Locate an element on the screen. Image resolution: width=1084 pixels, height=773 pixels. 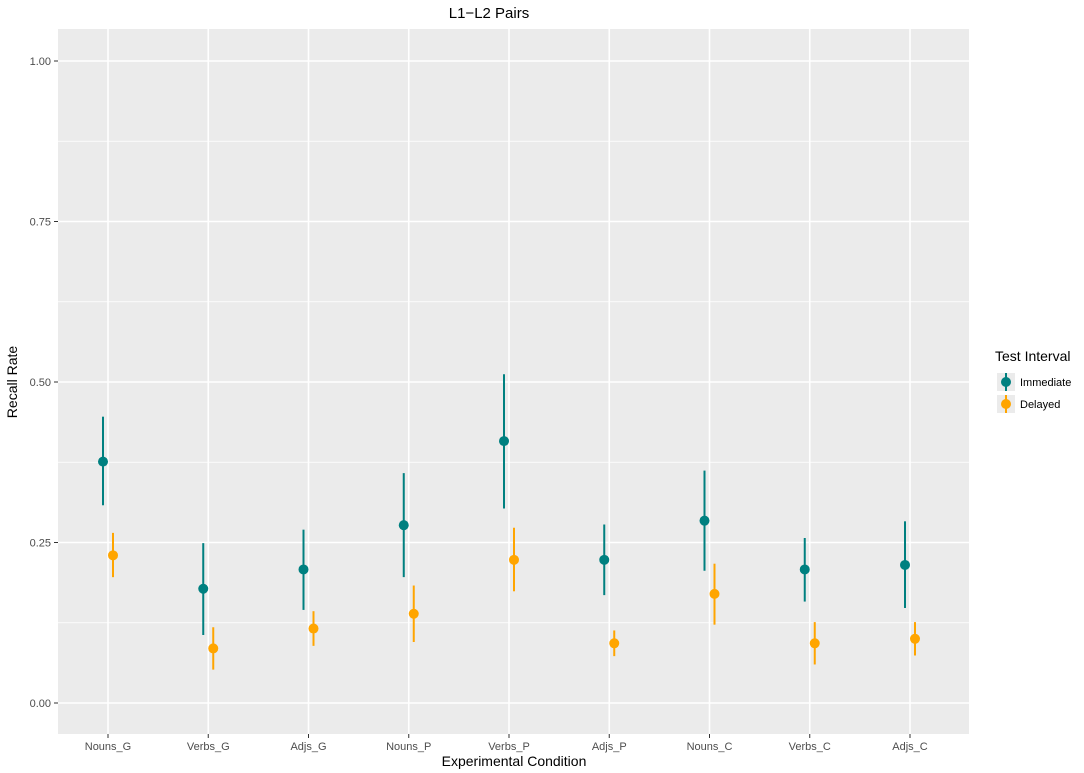
y-axis: 0.00 0.25 0.50 0.75 1.00 is located at coordinates (44, 383).